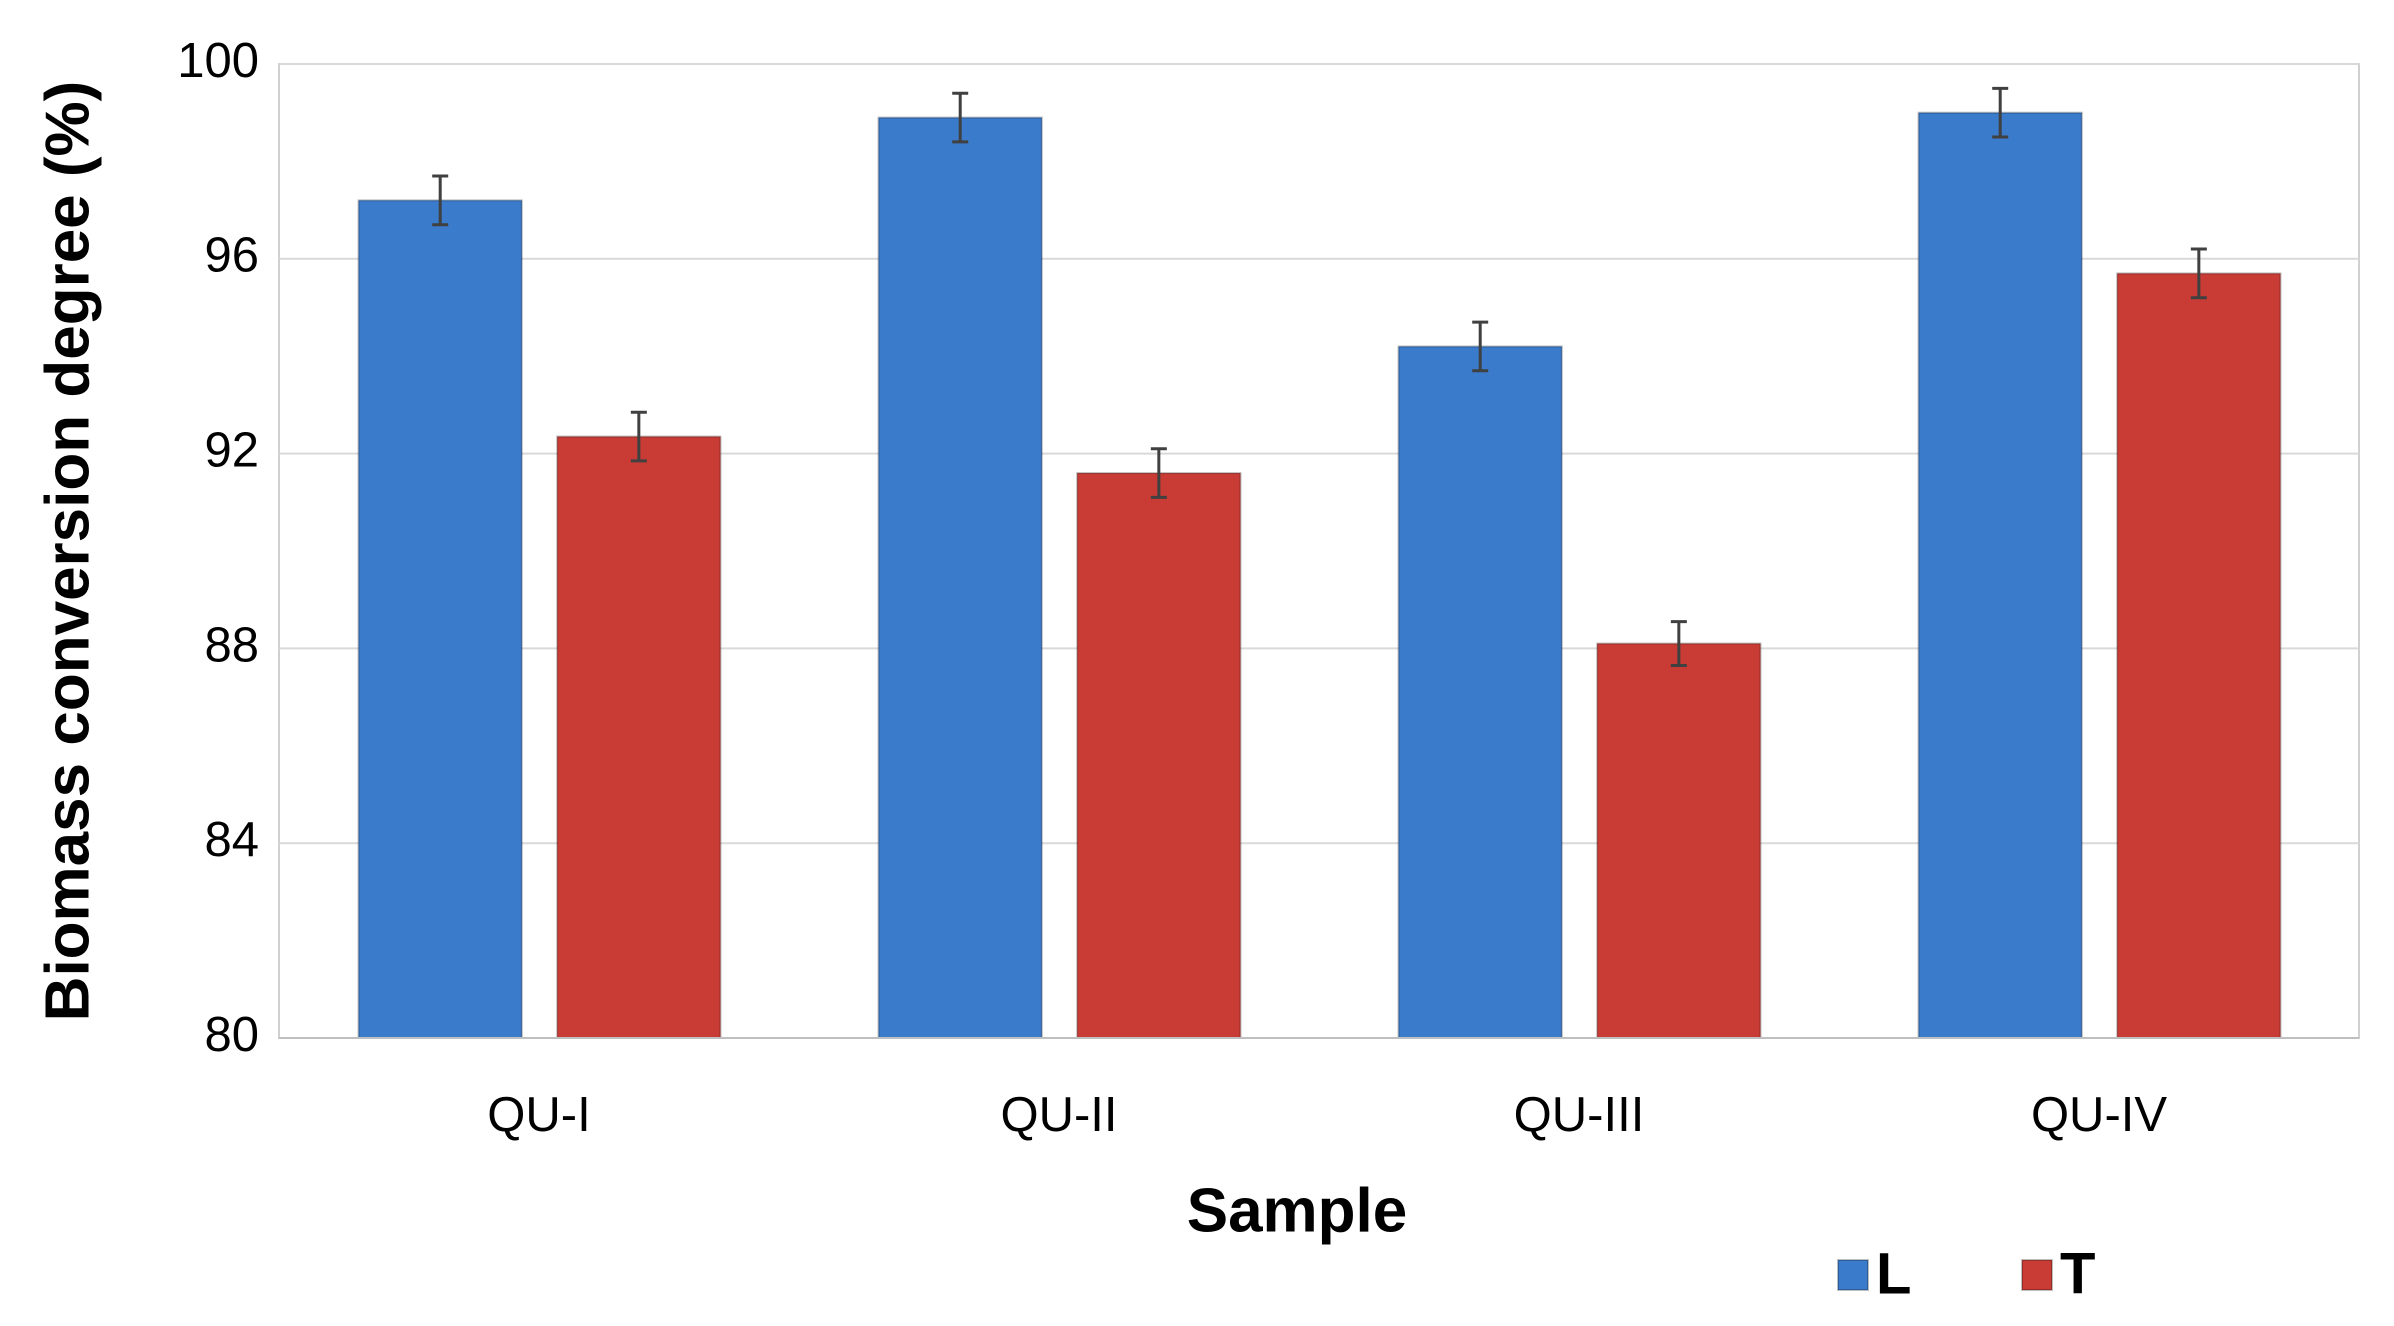  Describe the element at coordinates (231, 256) in the screenshot. I see `y-tick-label: 96` at that location.